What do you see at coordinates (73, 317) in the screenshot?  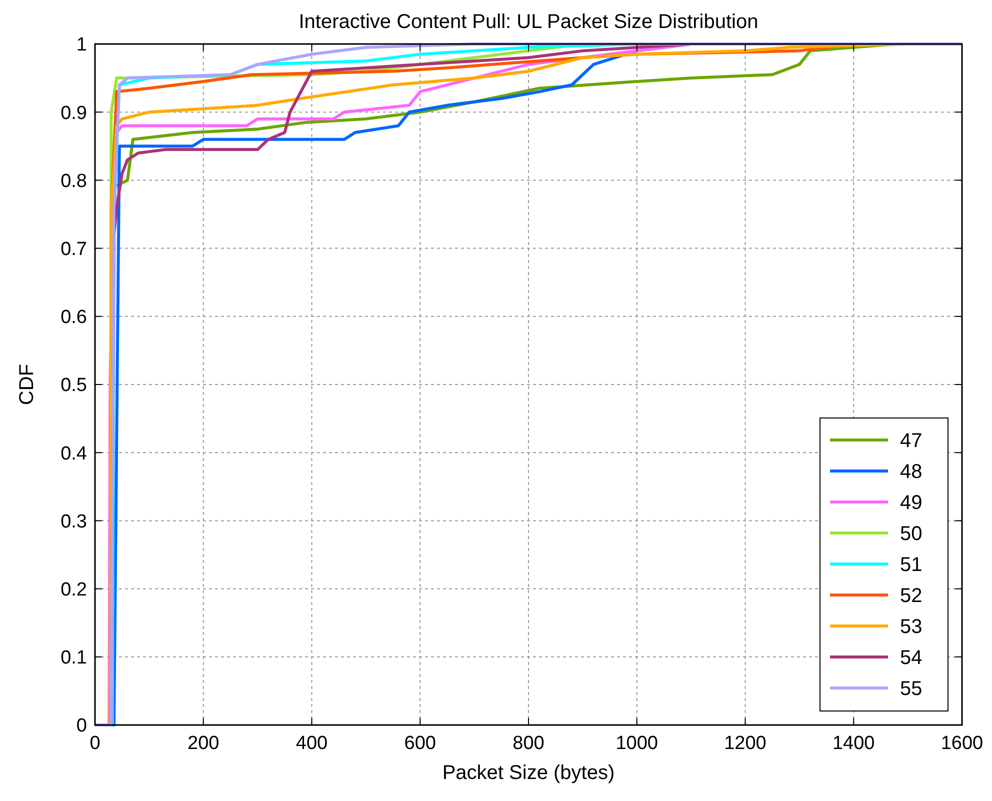 I see `y-tick-label: 0.6` at bounding box center [73, 317].